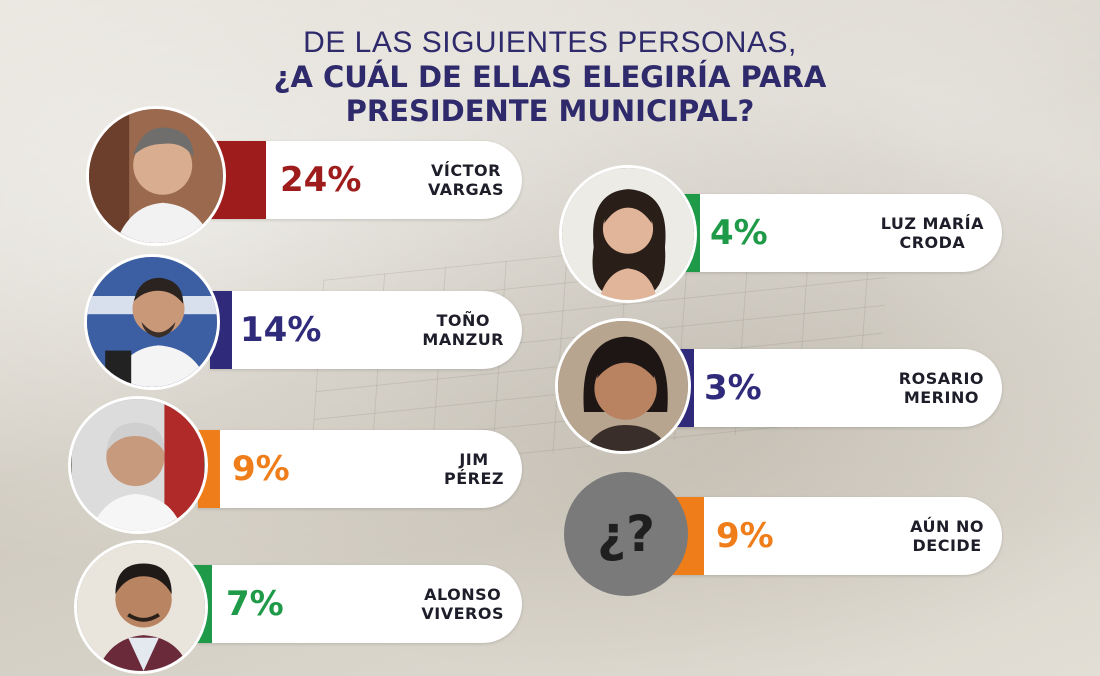 This screenshot has height=676, width=1100. I want to click on candidate-card-aun-no-decide: 9% AÚN NO DECIDE, so click(837, 536).